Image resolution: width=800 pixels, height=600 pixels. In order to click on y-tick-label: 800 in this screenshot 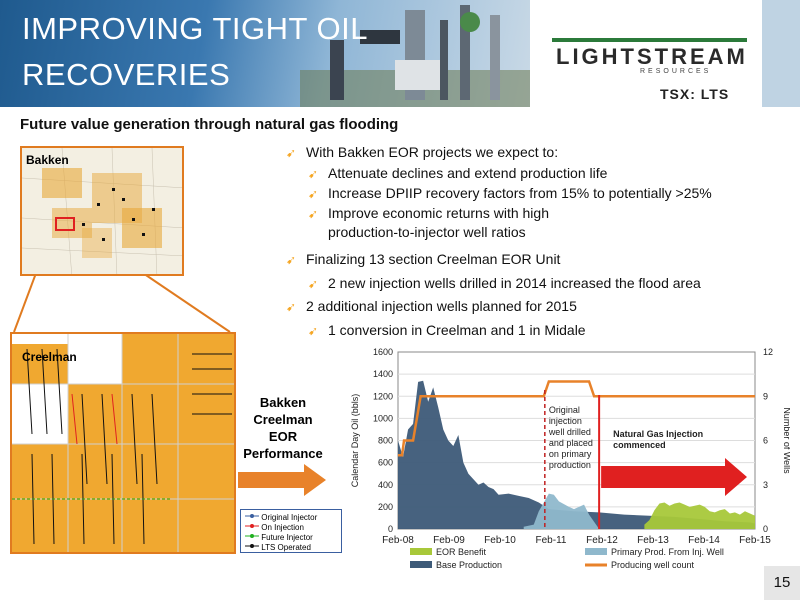, I will do `click(385, 441)`.